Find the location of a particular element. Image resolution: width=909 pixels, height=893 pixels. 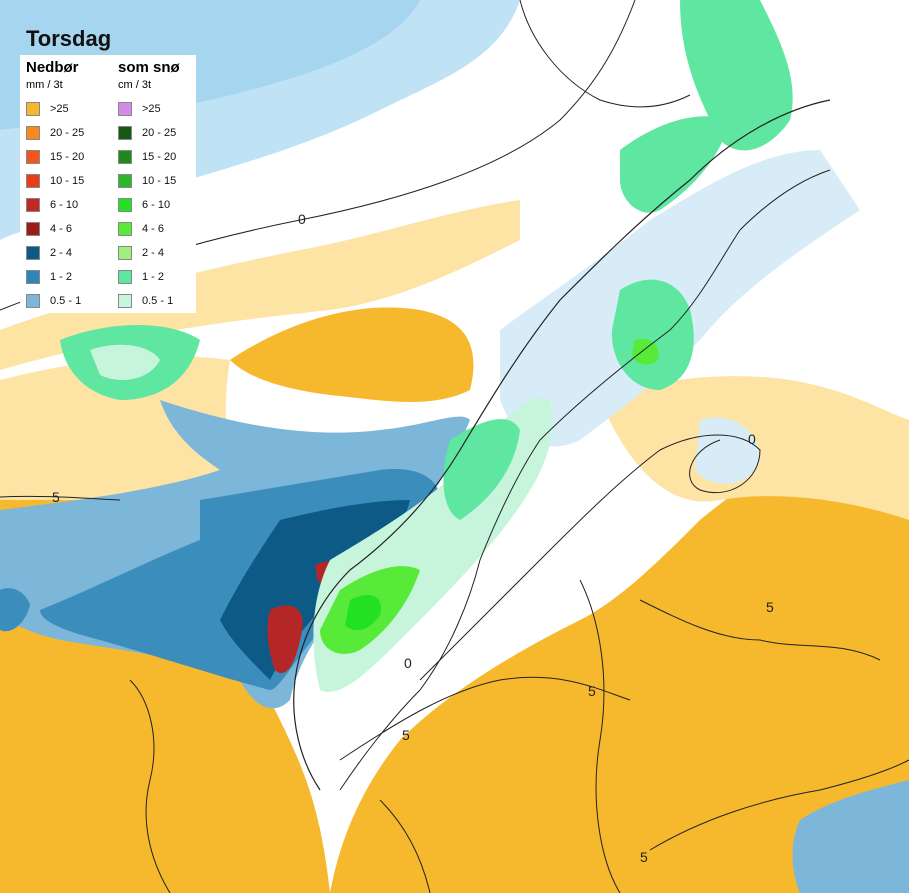

contour-label-five-1: 5 is located at coordinates (56, 497).